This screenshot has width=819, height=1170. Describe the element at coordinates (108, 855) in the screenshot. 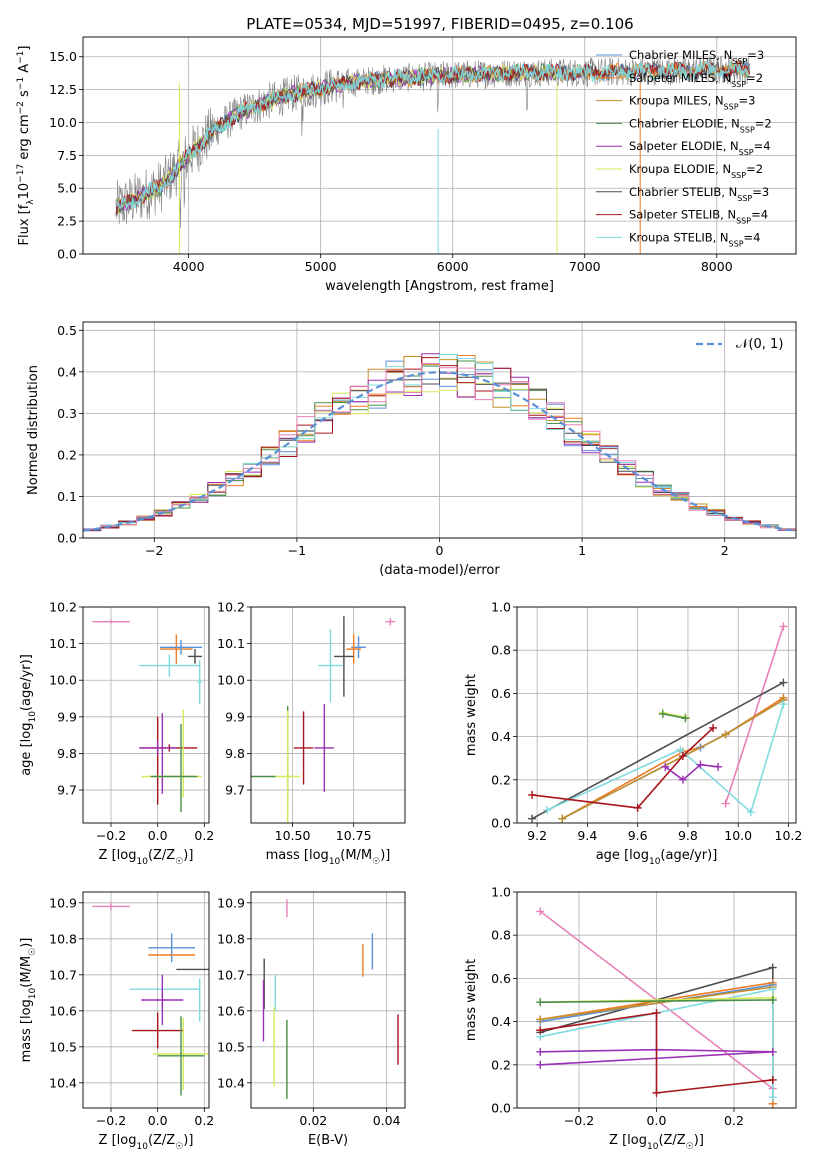

I see `label-part: Z [` at that location.